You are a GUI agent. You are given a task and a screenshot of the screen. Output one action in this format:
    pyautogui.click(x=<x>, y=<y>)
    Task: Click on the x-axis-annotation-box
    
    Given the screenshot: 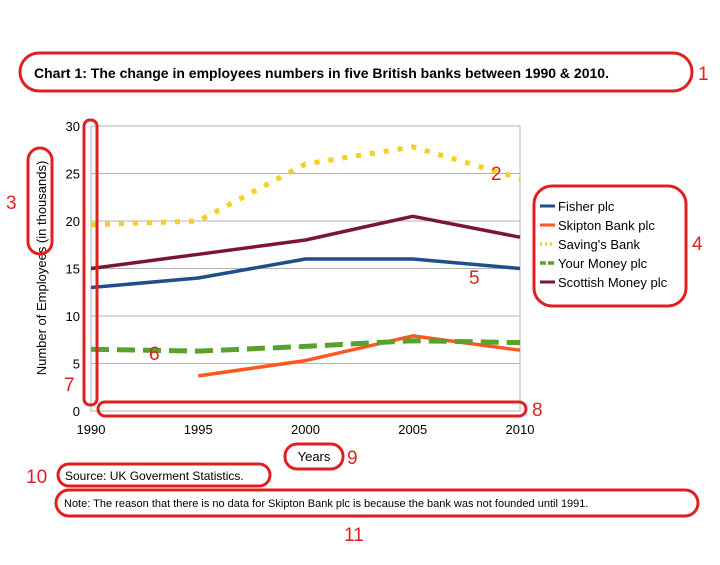 What is the action you would take?
    pyautogui.click(x=312, y=409)
    